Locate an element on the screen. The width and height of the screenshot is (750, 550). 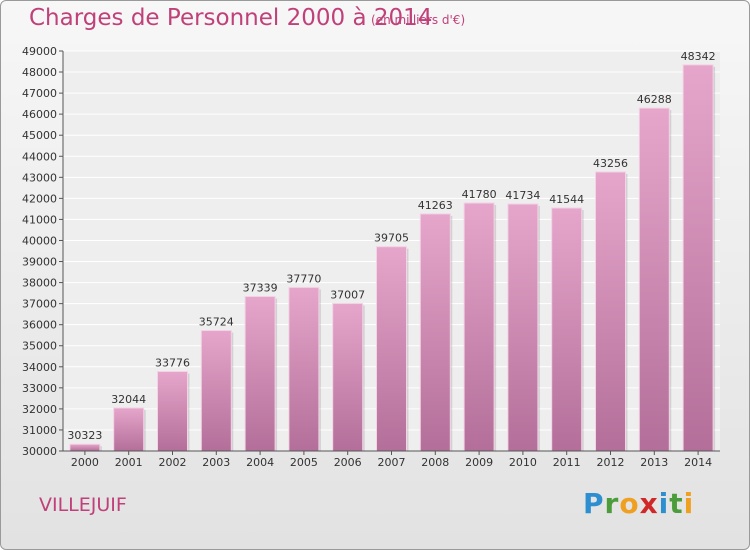
y-tick-label: 44000 is located at coordinates (39, 156).